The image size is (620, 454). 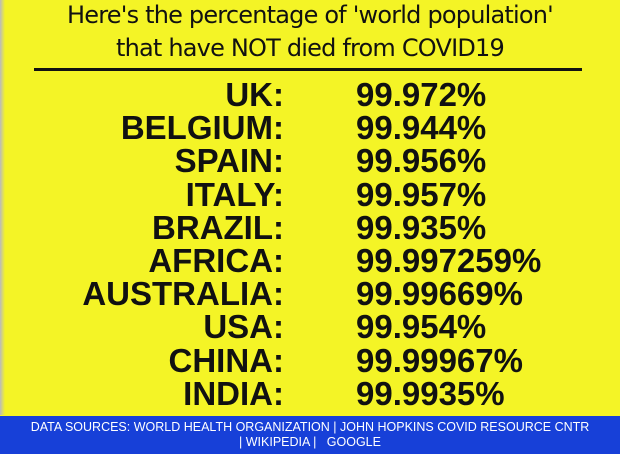 What do you see at coordinates (421, 94) in the screenshot?
I see `survival-percentage: 99.972%` at bounding box center [421, 94].